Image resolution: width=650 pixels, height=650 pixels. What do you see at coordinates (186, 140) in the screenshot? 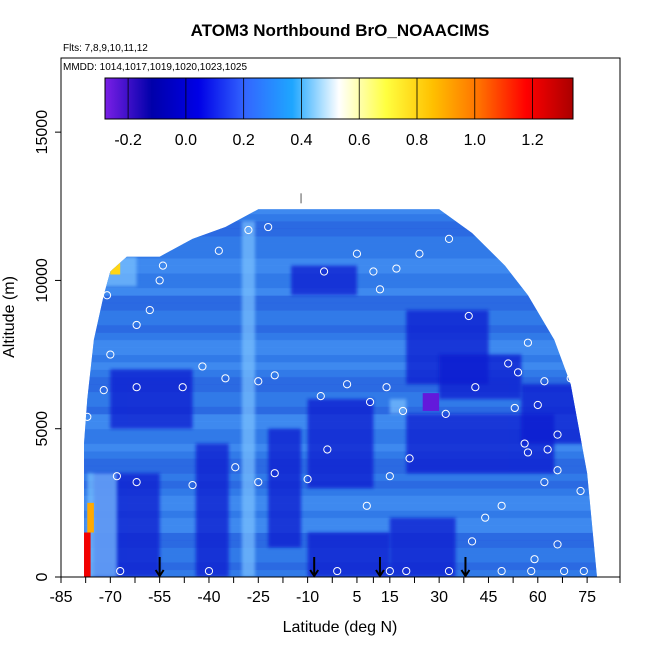
I see `colorbar-tick-label: 0.0` at bounding box center [186, 140].